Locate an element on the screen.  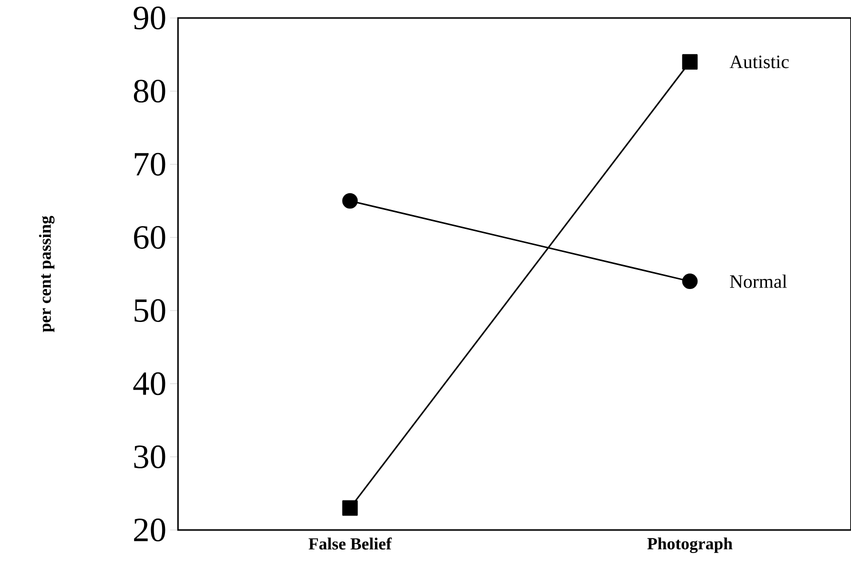
series-label: Normal is located at coordinates (758, 281).